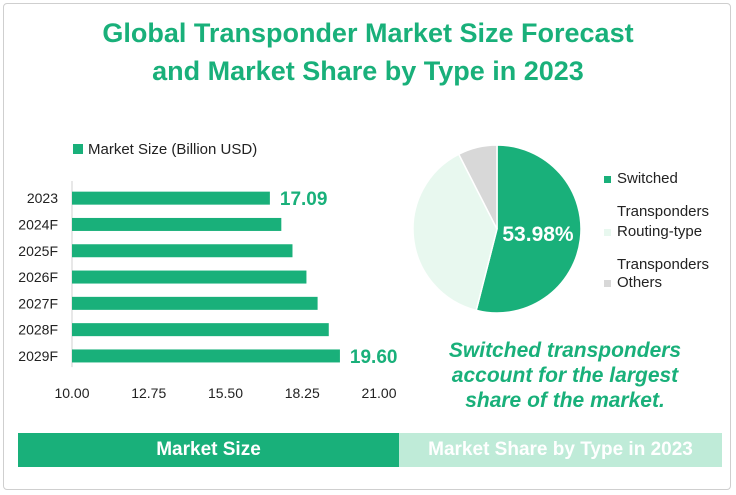  What do you see at coordinates (38, 303) in the screenshot?
I see `y-tick-label: 2027F` at bounding box center [38, 303].